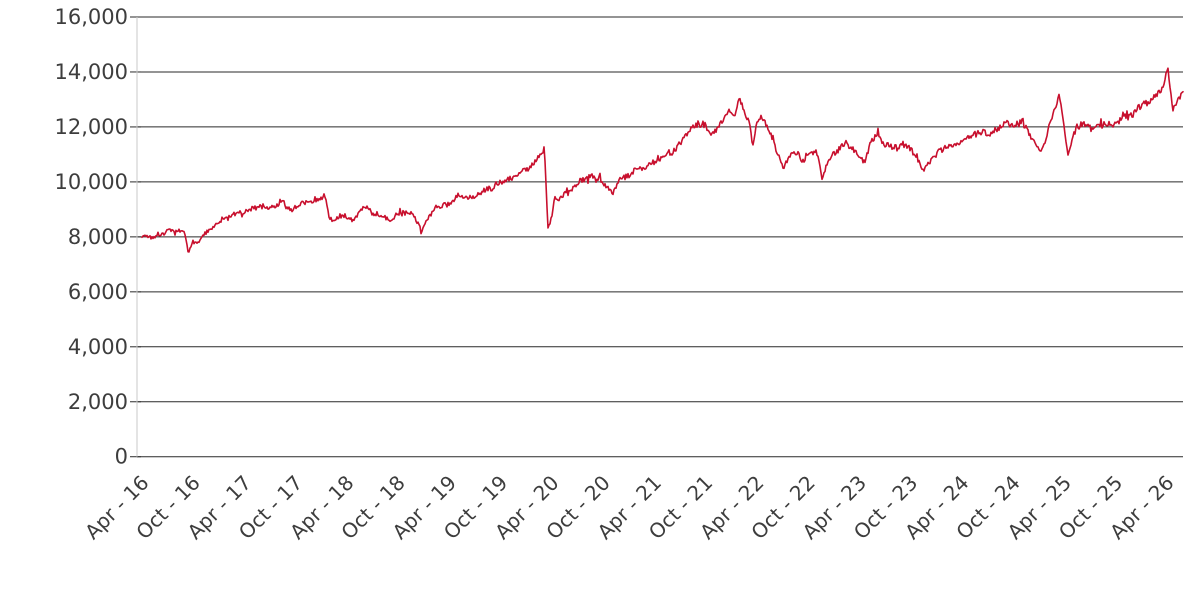  What do you see at coordinates (91, 72) in the screenshot?
I see `y-tick-label: 14,000` at bounding box center [91, 72].